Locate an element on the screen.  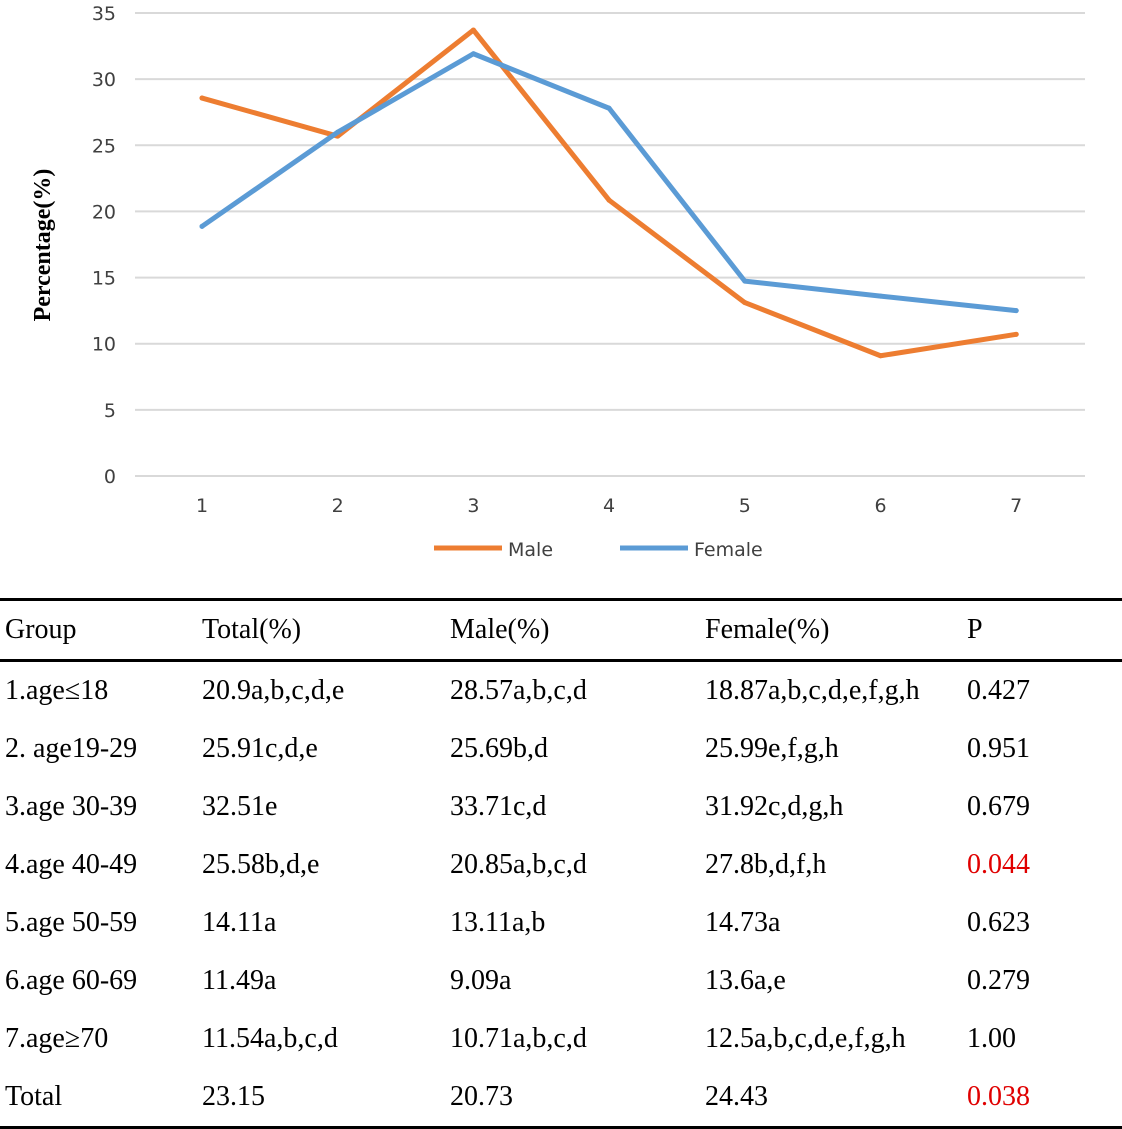
cell-female: 13.6a,e is located at coordinates (745, 980).